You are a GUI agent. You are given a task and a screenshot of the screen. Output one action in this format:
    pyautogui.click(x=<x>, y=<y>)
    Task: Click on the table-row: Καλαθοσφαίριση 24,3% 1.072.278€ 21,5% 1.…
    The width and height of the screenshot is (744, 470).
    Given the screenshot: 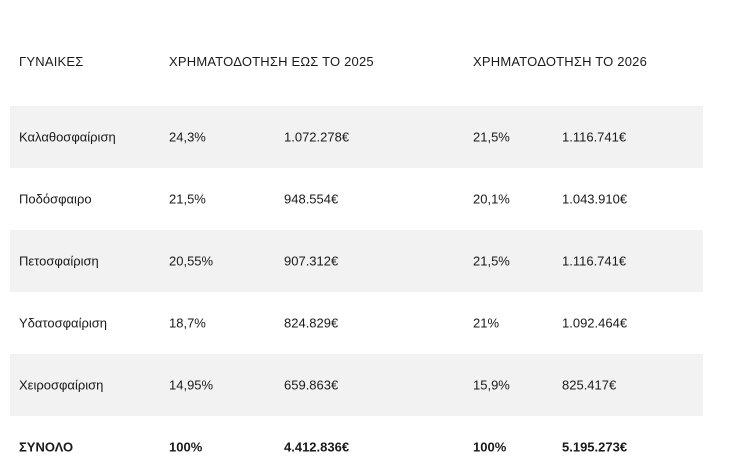 What is the action you would take?
    pyautogui.click(x=356, y=137)
    